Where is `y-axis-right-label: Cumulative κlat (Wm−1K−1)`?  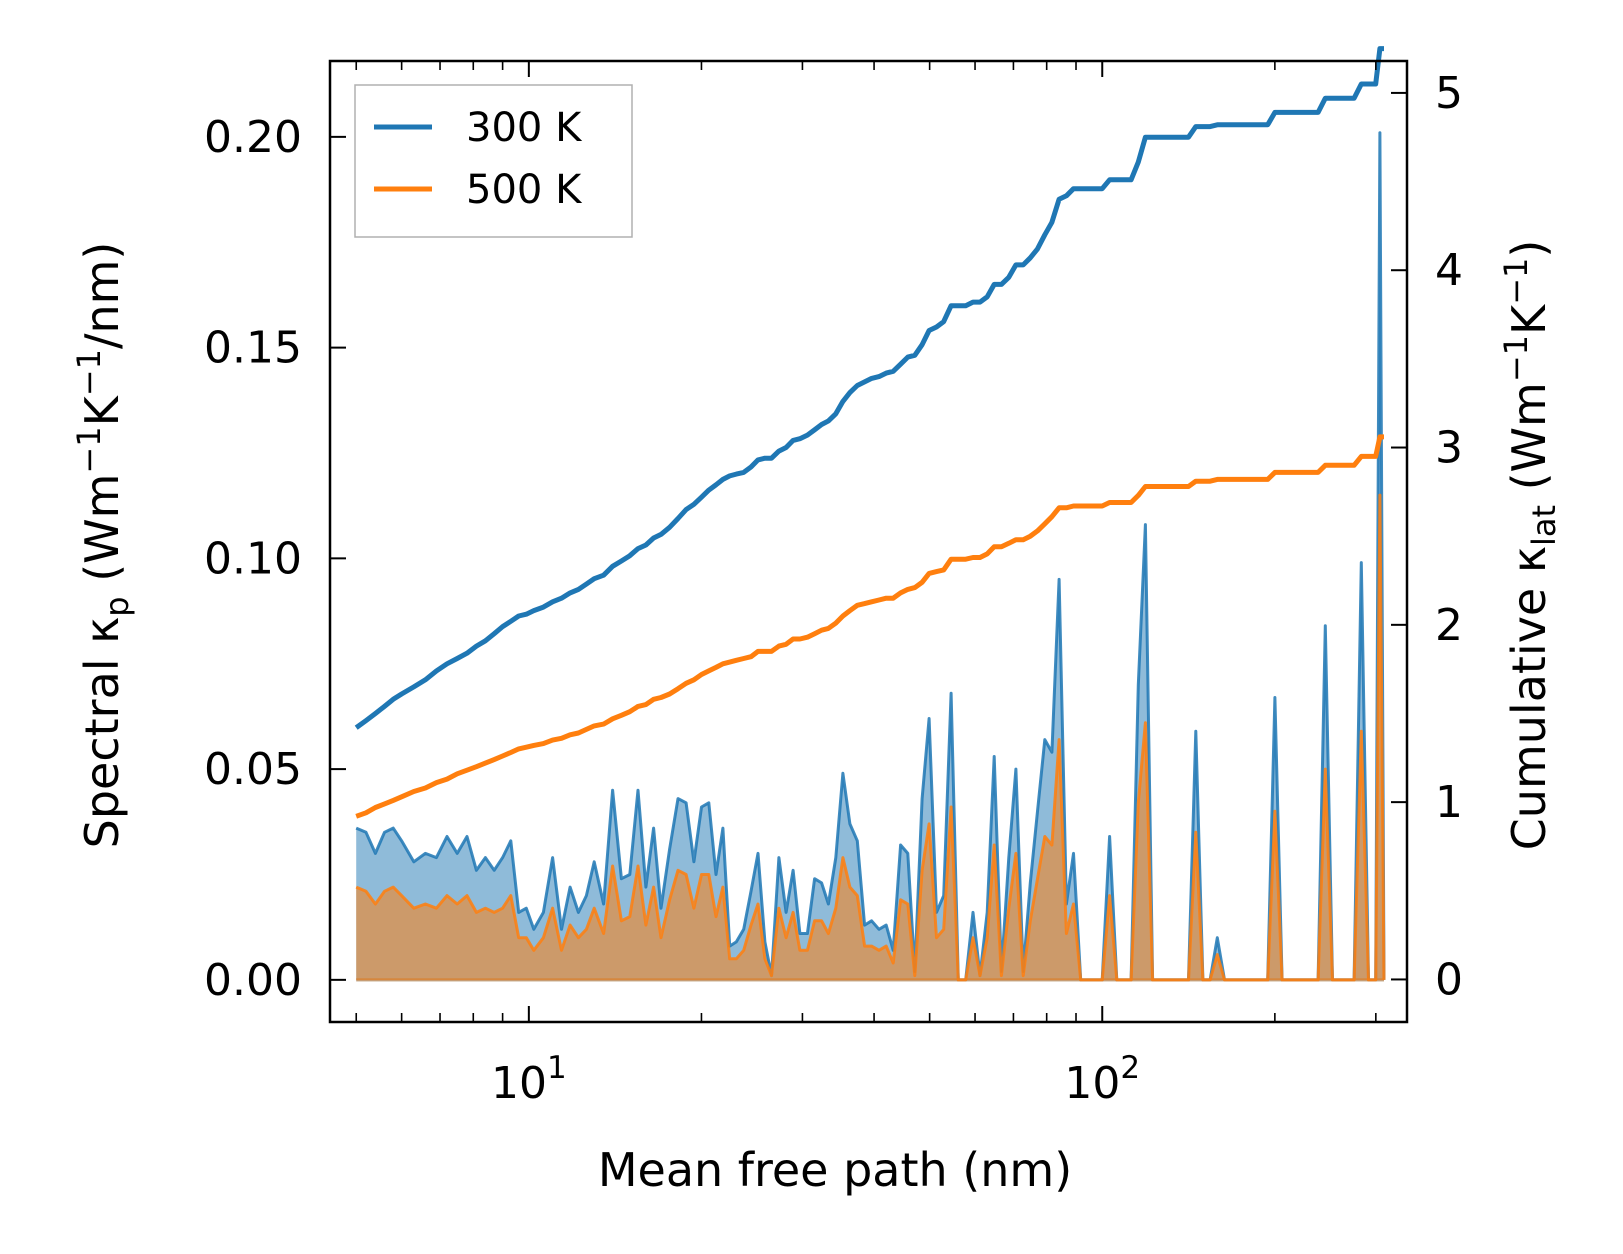
y-axis-right-label: Cumulative κlat (Wm−1K−1) is located at coordinates (1530, 545).